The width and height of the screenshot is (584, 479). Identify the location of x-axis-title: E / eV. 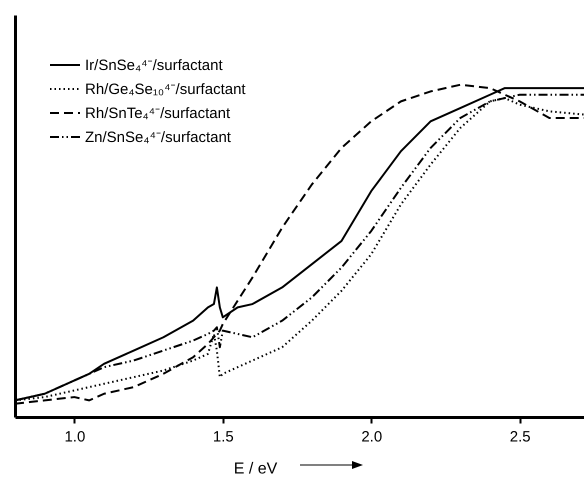
(256, 469).